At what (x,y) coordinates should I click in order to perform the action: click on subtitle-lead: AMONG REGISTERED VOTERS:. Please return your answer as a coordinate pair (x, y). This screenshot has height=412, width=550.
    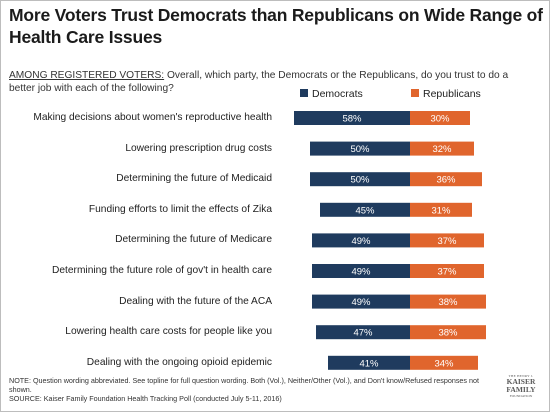
    Looking at the image, I should click on (87, 75).